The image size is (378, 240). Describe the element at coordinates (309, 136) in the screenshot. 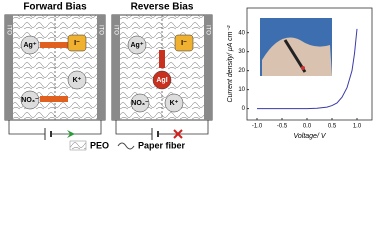

I see `x-axis-label: Voltage/ V` at that location.